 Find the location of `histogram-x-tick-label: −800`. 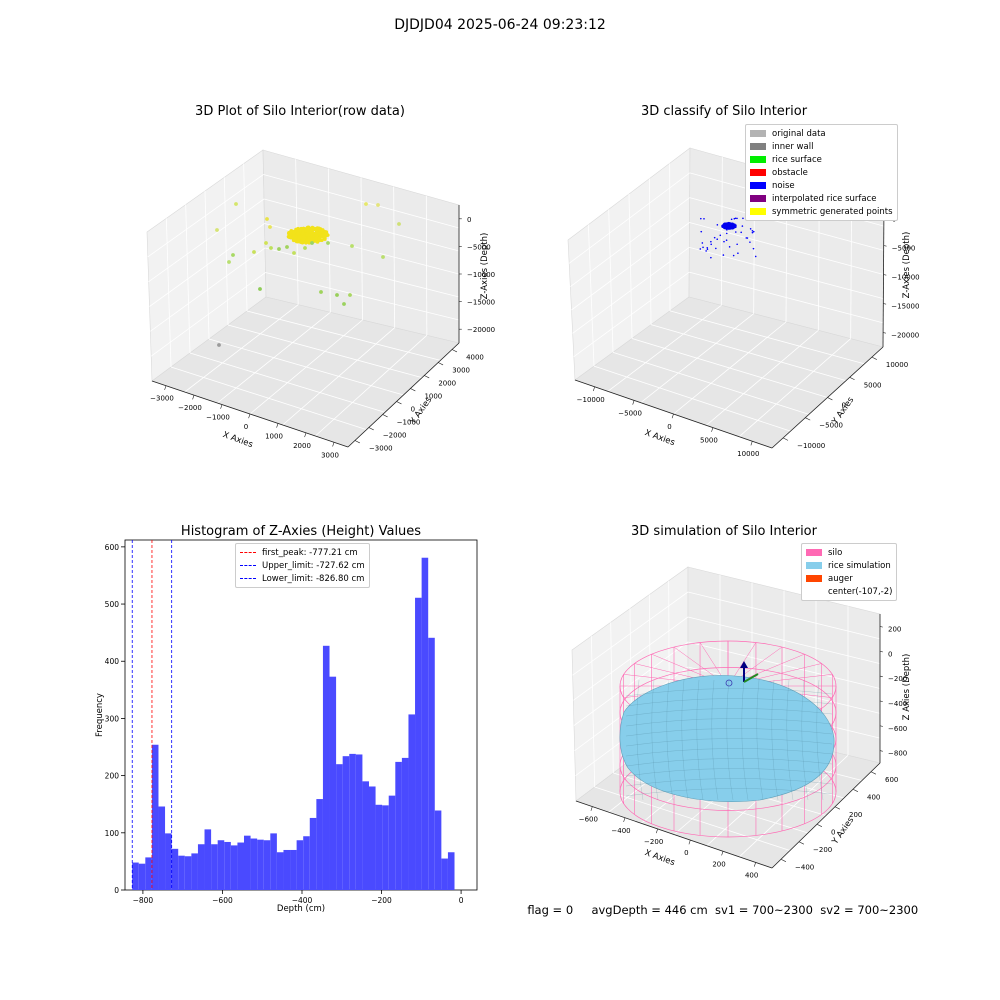

histogram-x-tick-label: −800 is located at coordinates (143, 900).